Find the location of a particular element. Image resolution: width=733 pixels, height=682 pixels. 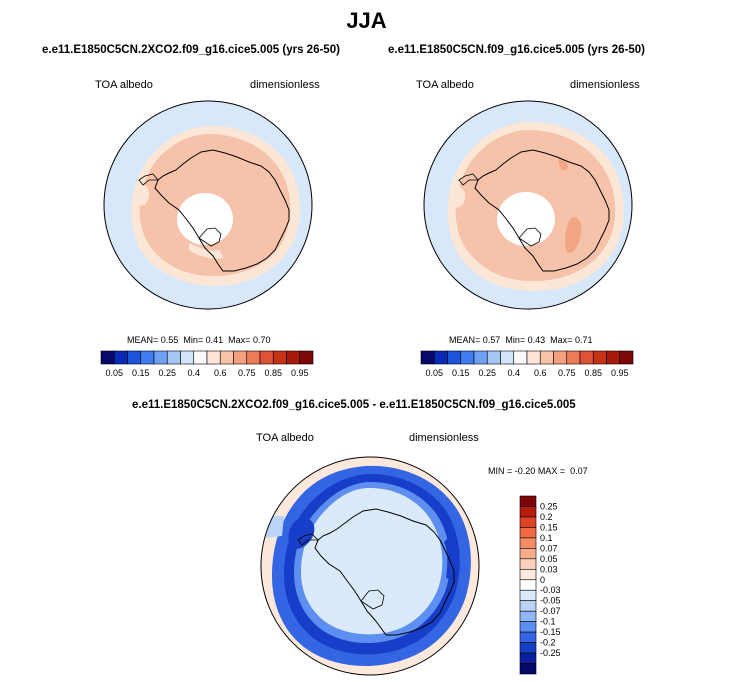

panel-3-units-label: dimensionless is located at coordinates (444, 438).